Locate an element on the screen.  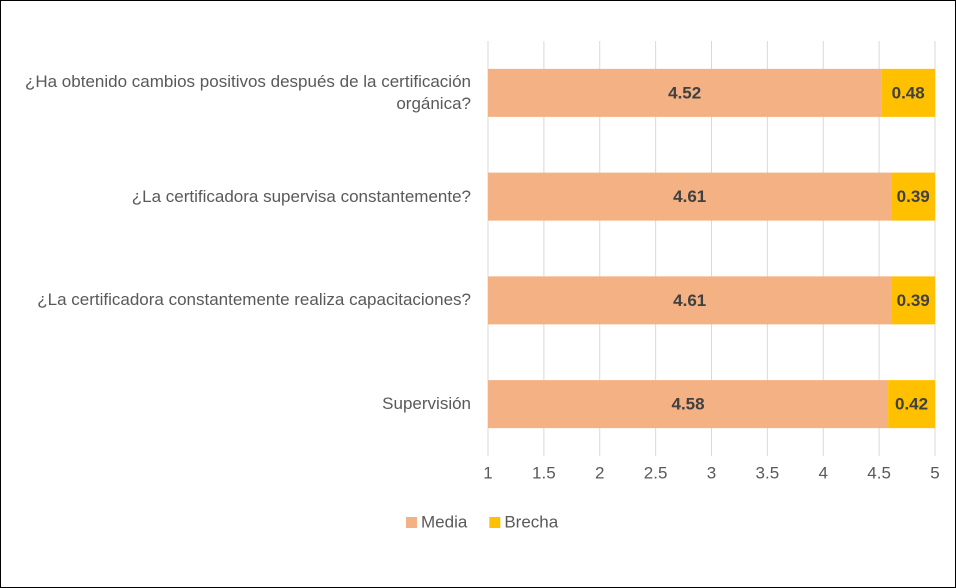
x-tick-label: 5 is located at coordinates (934, 472).